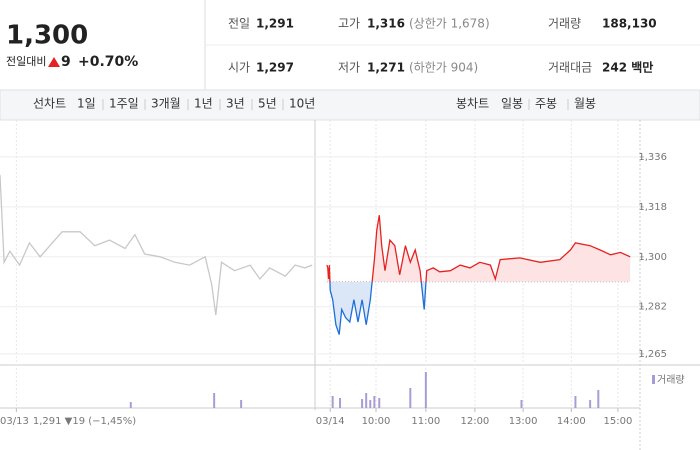 The height and width of the screenshot is (450, 700). Describe the element at coordinates (239, 24) in the screenshot. I see `stat-label: 전일` at that location.